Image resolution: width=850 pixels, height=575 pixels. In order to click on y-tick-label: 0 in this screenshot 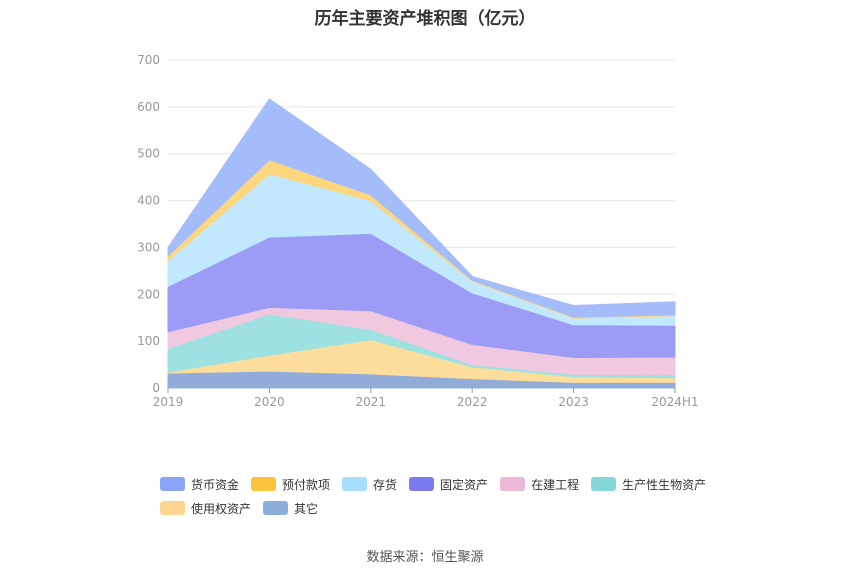, I will do `click(156, 388)`.